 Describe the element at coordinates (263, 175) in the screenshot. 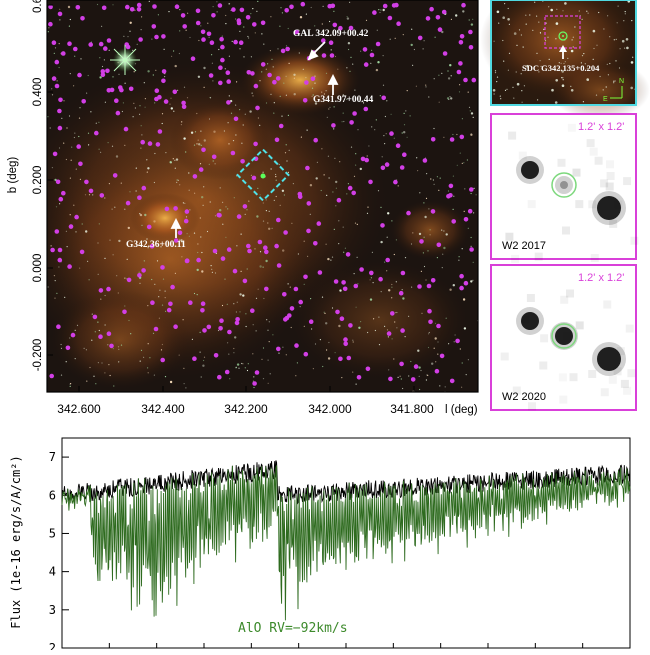

I see `target-region-box` at that location.